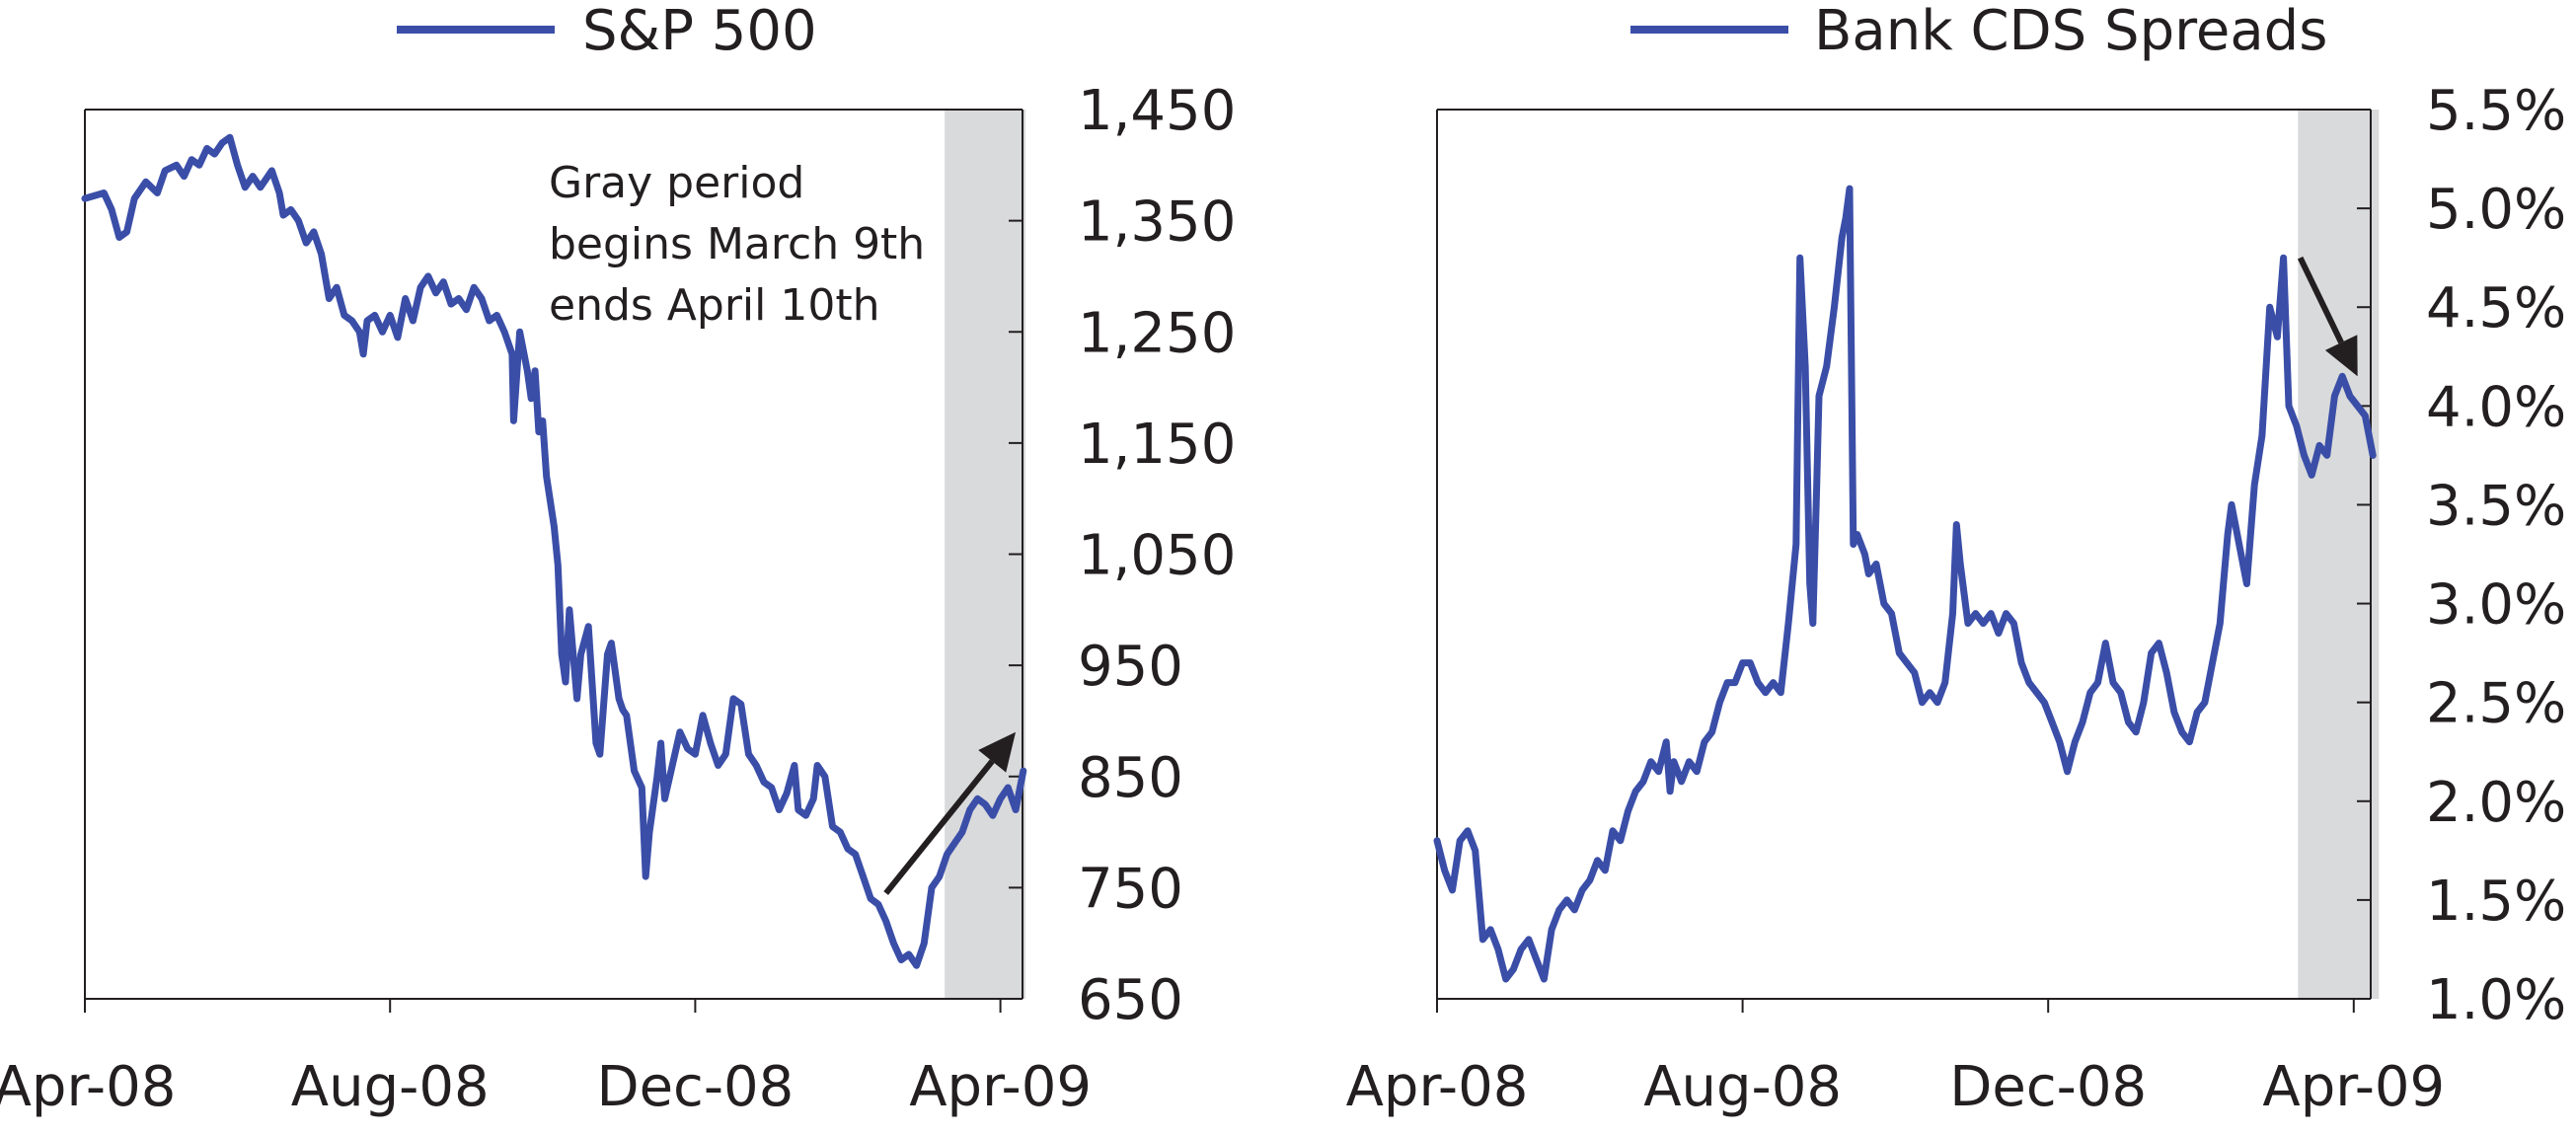 The image size is (2576, 1136). I want to click on legend-label: Bank CDS Spreads, so click(2070, 32).